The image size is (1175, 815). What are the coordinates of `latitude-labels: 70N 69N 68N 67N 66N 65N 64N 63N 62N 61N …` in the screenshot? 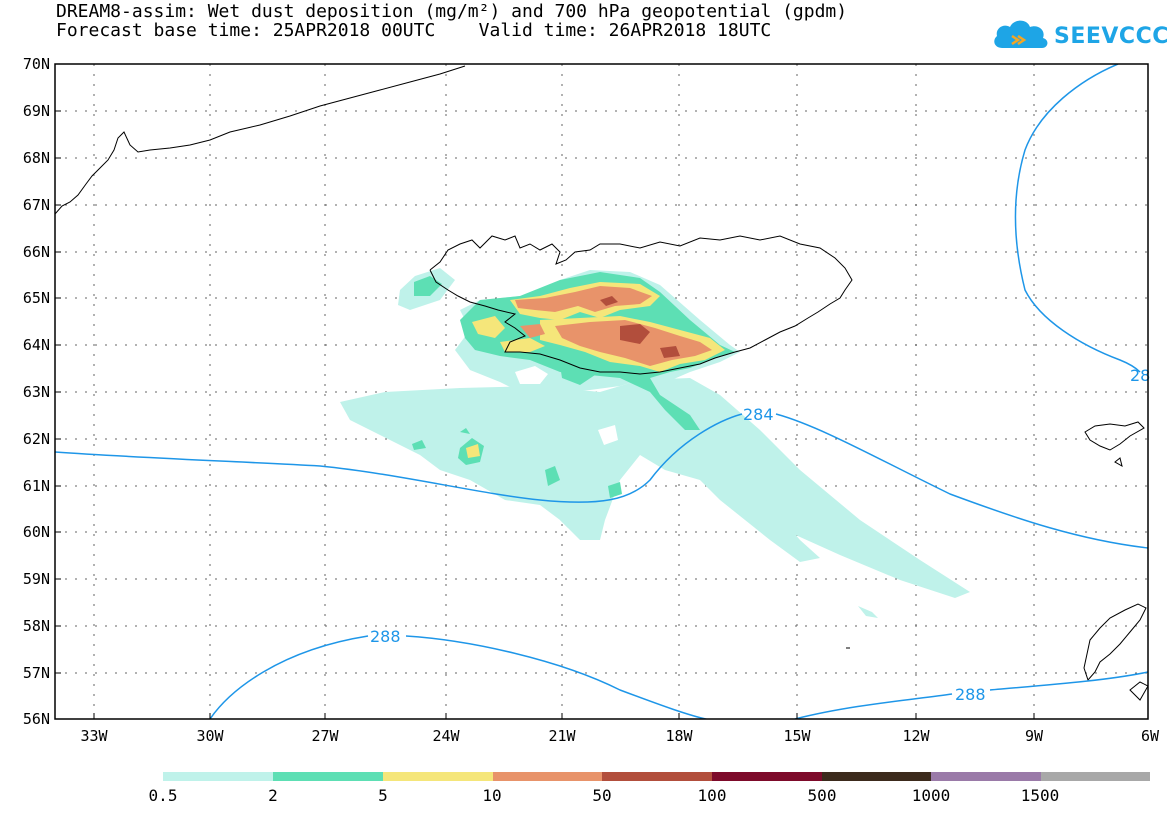 It's located at (36, 391).